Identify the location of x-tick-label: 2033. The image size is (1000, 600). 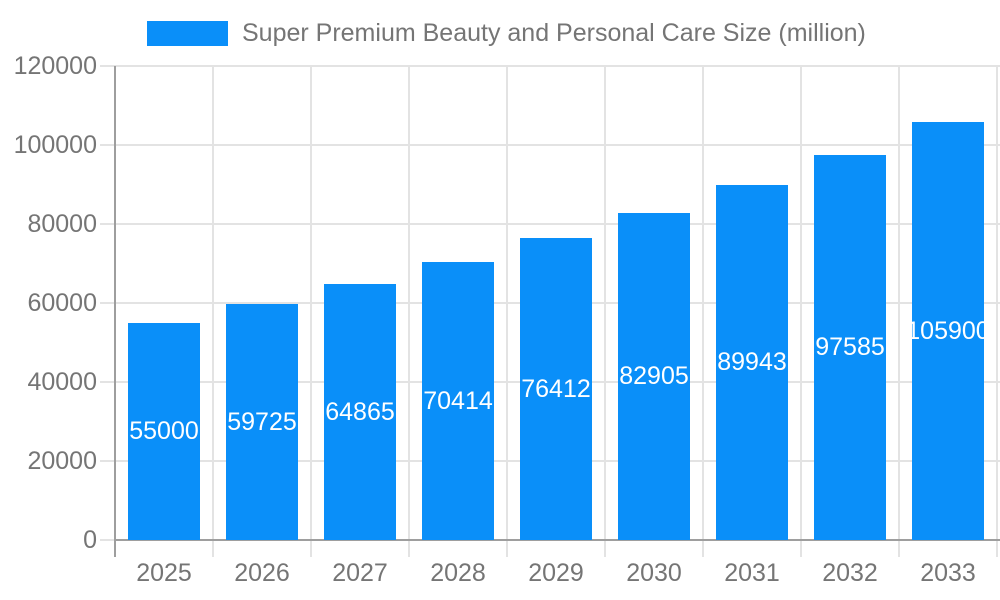
(948, 573).